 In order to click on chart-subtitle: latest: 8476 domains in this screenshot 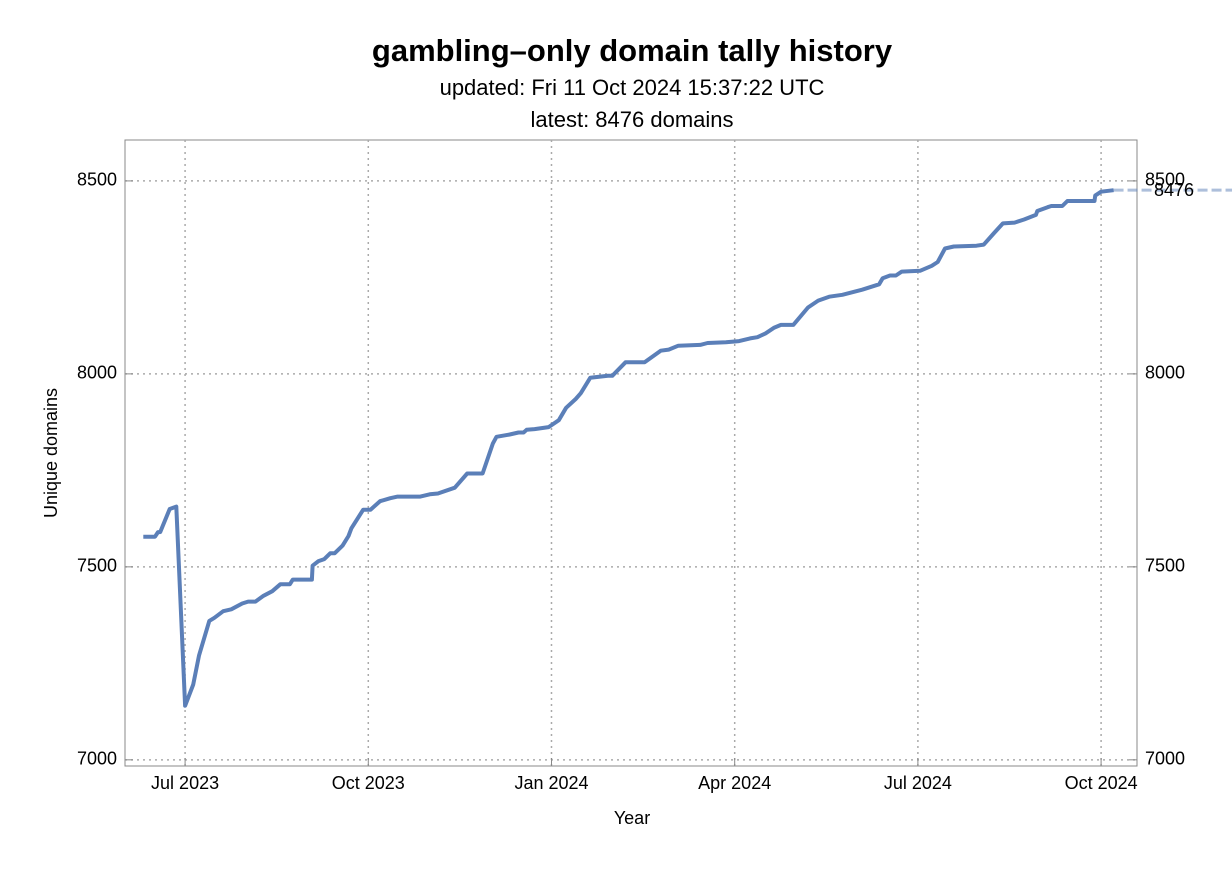, I will do `click(631, 119)`.